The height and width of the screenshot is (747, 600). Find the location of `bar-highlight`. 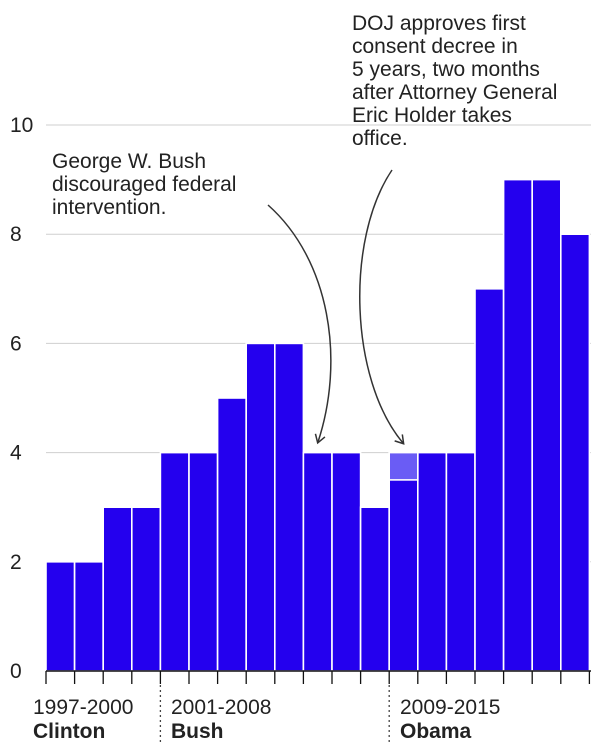

bar-highlight is located at coordinates (403, 466).